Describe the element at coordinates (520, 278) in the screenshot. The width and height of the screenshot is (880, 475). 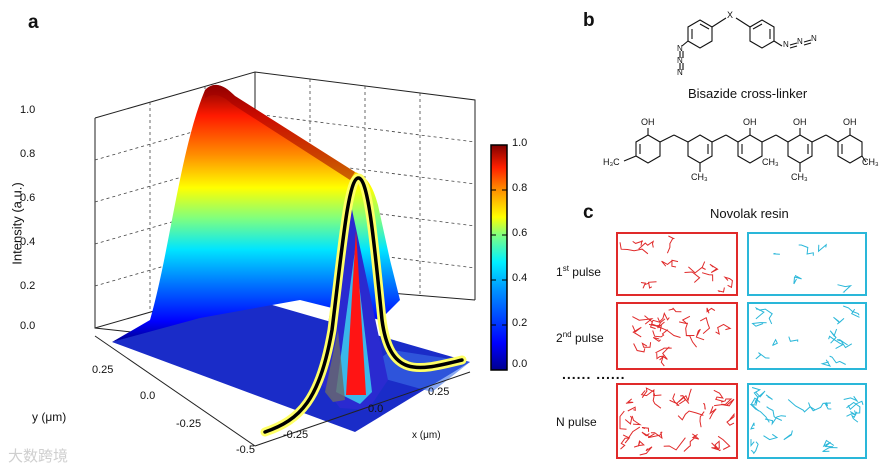
I see `colorbar-tick: 0.4` at that location.